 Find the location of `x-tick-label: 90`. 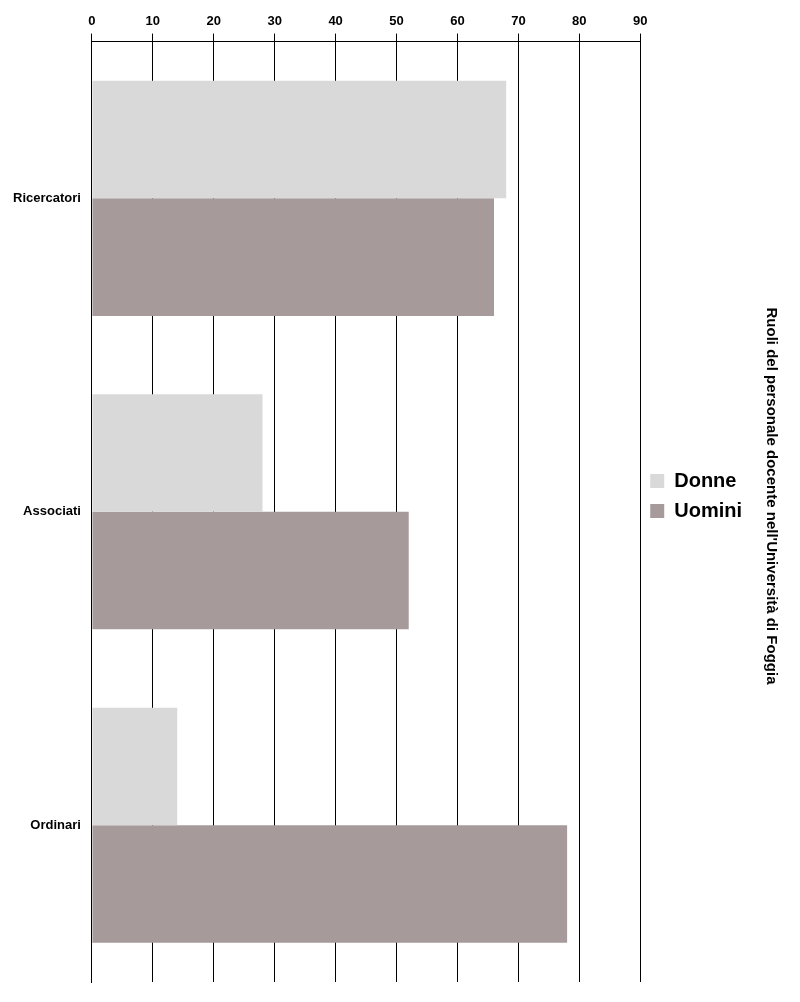

x-tick-label: 90 is located at coordinates (640, 21).